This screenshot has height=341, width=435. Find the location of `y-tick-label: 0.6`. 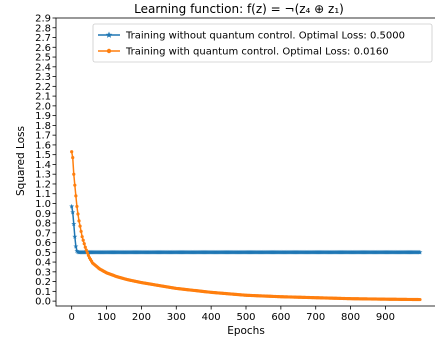

y-tick-label: 0.6 is located at coordinates (43, 243).